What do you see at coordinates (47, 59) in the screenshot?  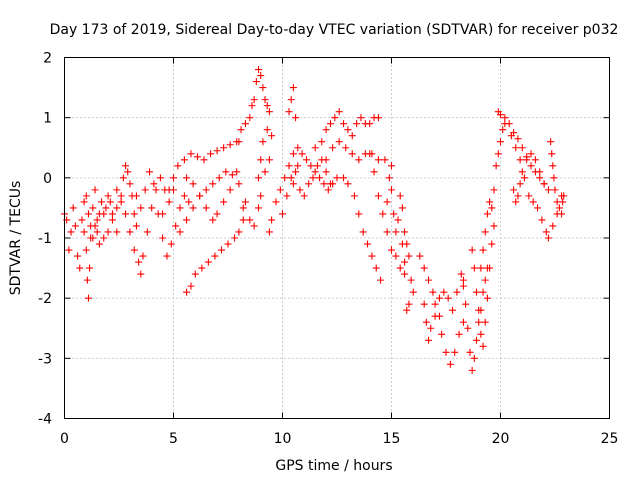 I see `y-tick-label: 2` at bounding box center [47, 59].